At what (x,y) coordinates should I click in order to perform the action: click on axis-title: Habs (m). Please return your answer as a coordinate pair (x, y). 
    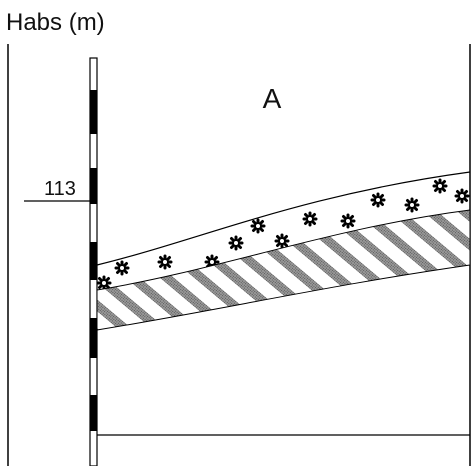
    Looking at the image, I should click on (55, 22).